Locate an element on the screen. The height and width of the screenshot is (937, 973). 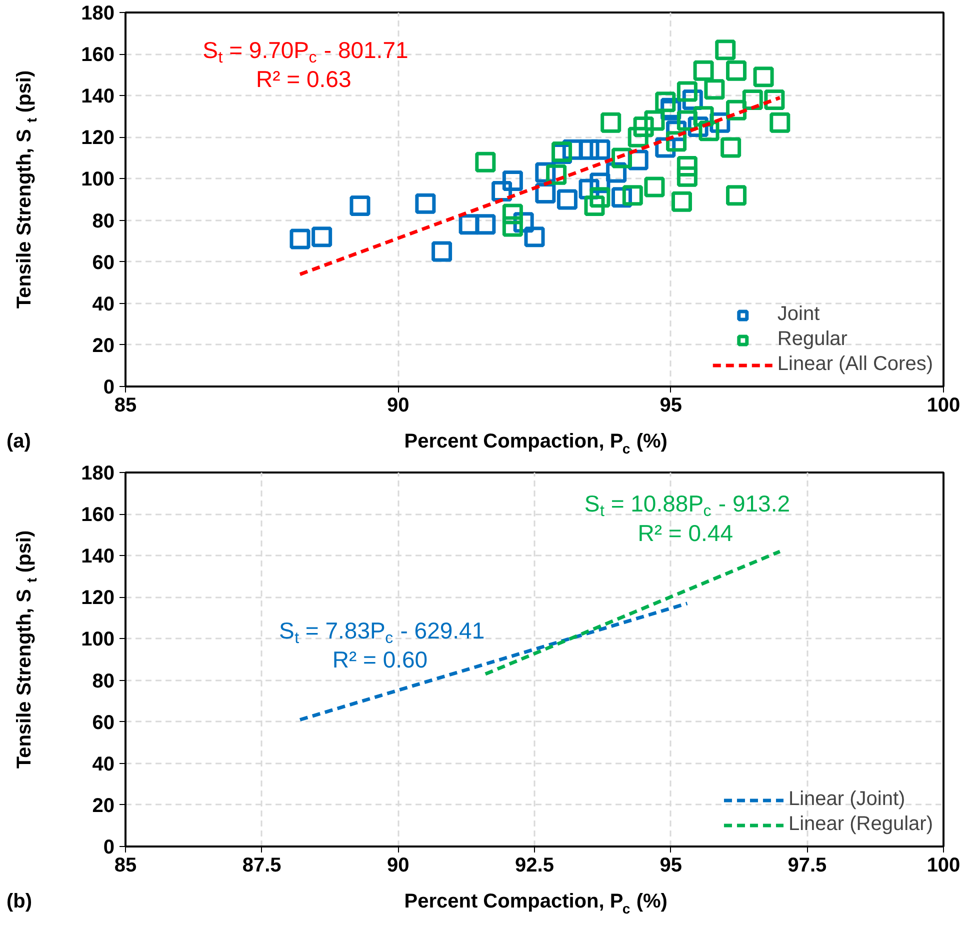
legend-label: Regular is located at coordinates (812, 339).